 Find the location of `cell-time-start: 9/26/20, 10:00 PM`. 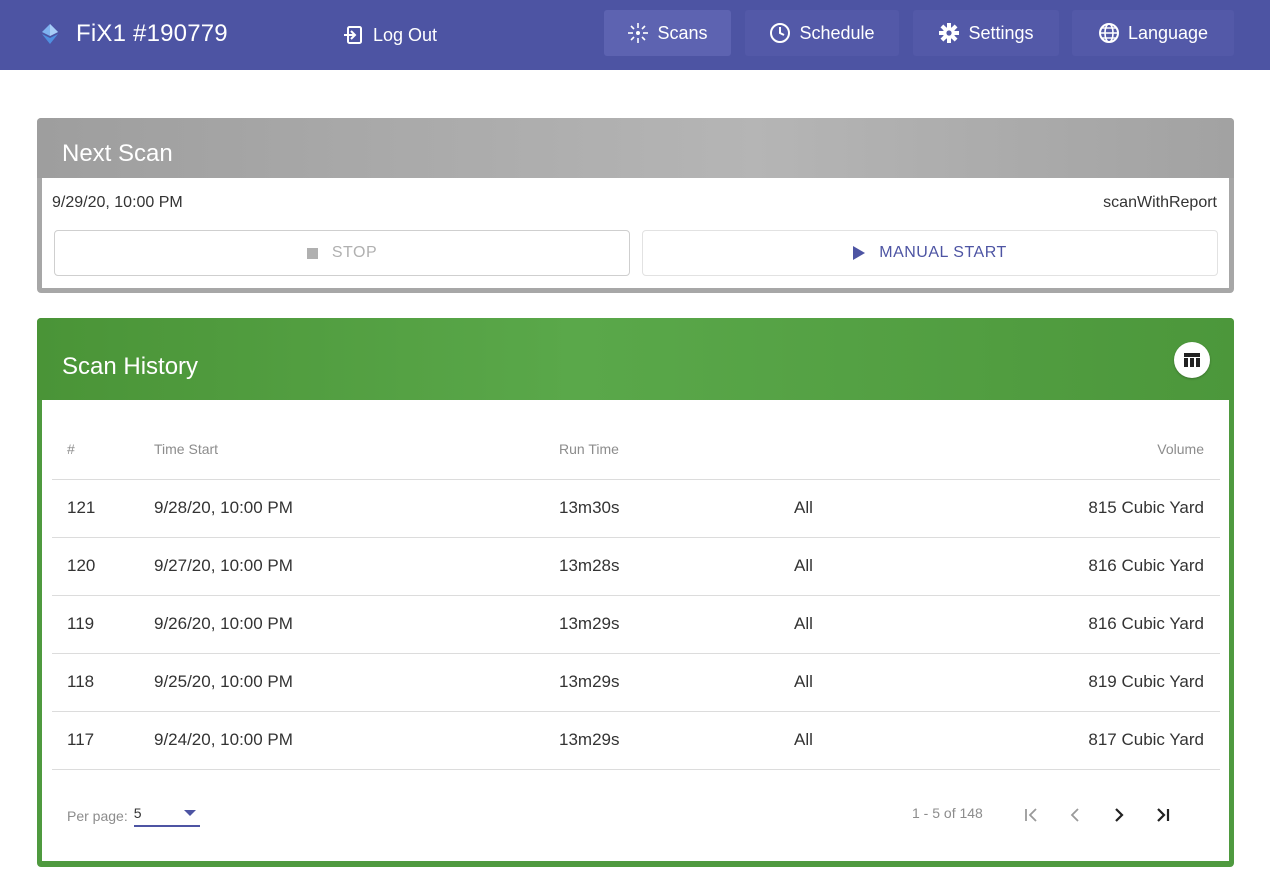

cell-time-start: 9/26/20, 10:00 PM is located at coordinates (356, 624).